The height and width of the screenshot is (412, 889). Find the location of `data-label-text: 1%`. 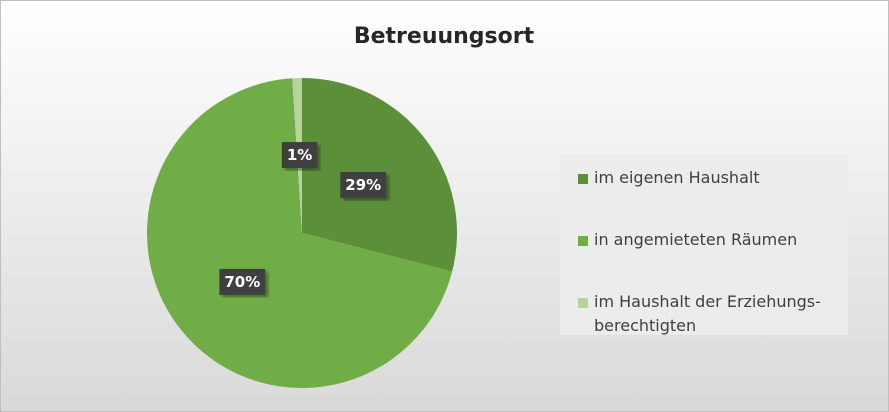

data-label-text: 1% is located at coordinates (299, 155).